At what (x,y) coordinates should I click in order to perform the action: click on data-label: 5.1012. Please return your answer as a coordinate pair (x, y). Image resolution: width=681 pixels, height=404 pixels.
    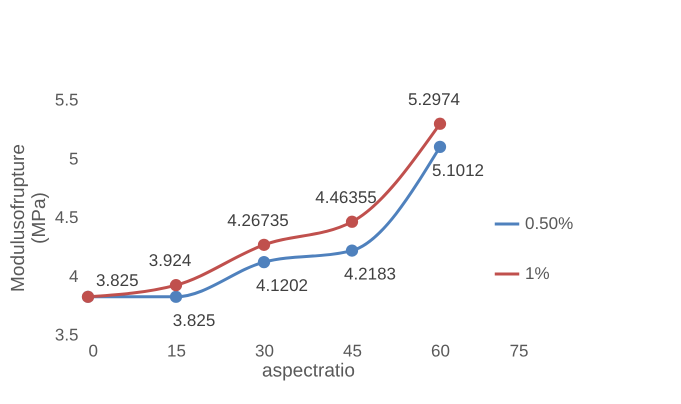
    Looking at the image, I should click on (458, 170).